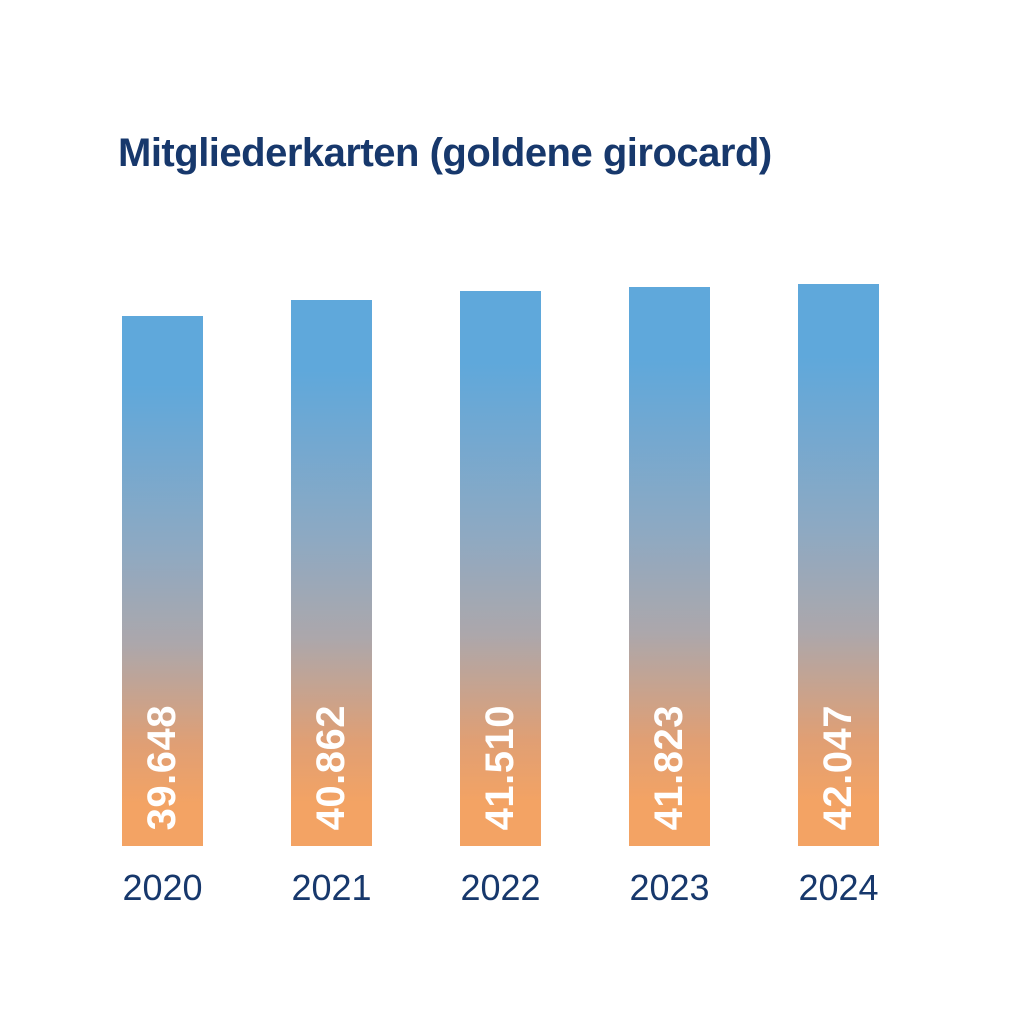 The width and height of the screenshot is (1024, 1024). What do you see at coordinates (838, 887) in the screenshot?
I see `x-axis-label-2024: 2024` at bounding box center [838, 887].